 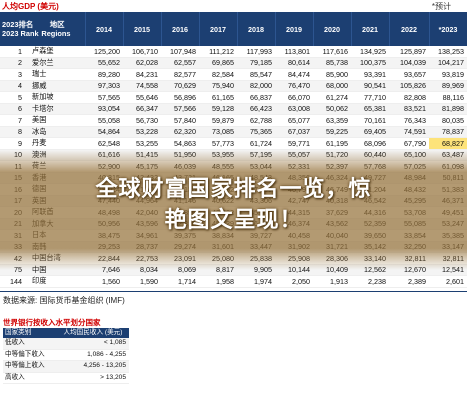 What do you see at coordinates (57, 97) in the screenshot?
I see `region-cell: 新加坡` at bounding box center [57, 97].